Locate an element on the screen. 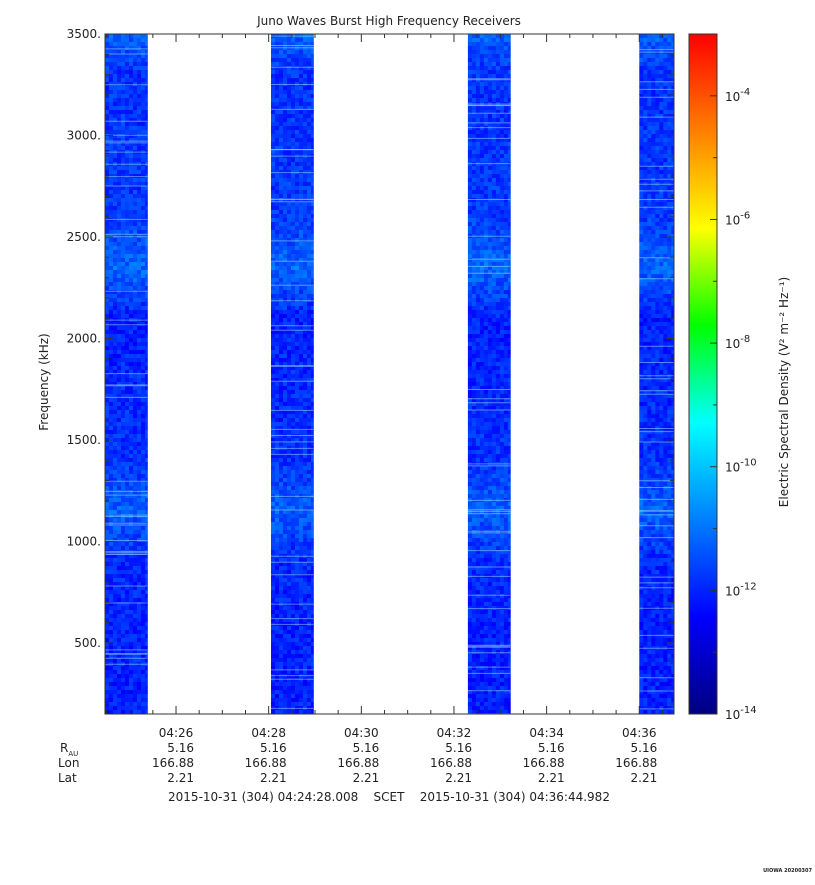  colorbar-tick-label: 10⁻¹⁴ is located at coordinates (741, 713).